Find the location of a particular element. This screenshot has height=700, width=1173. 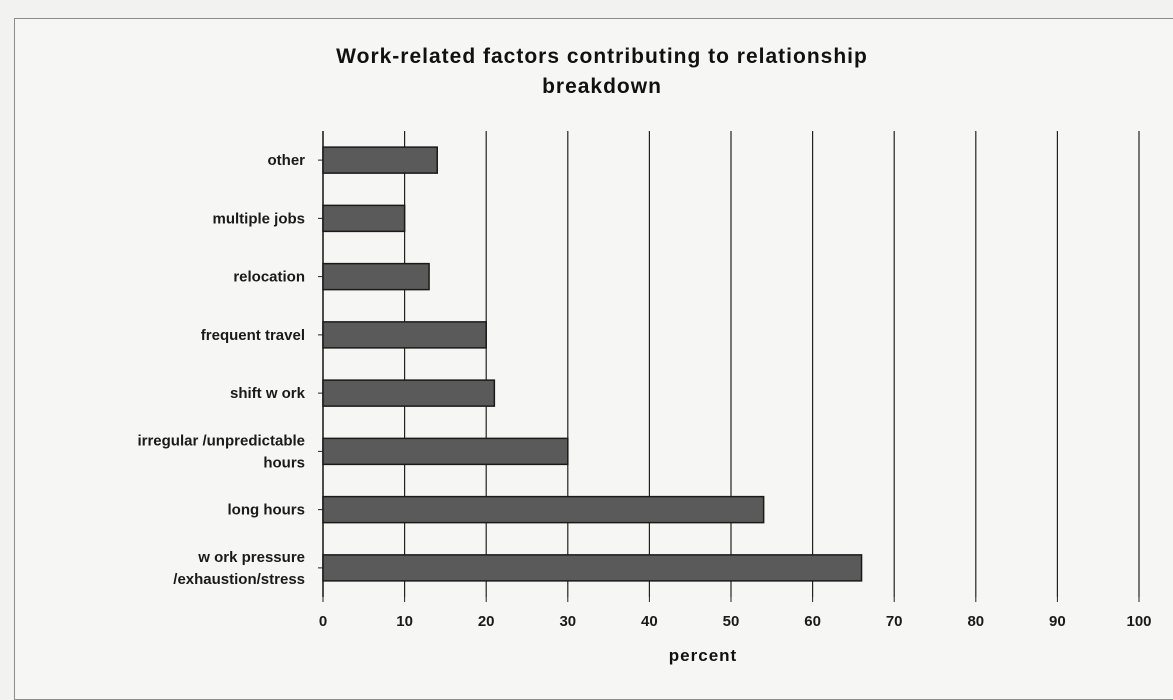

category-label: other is located at coordinates (287, 160).